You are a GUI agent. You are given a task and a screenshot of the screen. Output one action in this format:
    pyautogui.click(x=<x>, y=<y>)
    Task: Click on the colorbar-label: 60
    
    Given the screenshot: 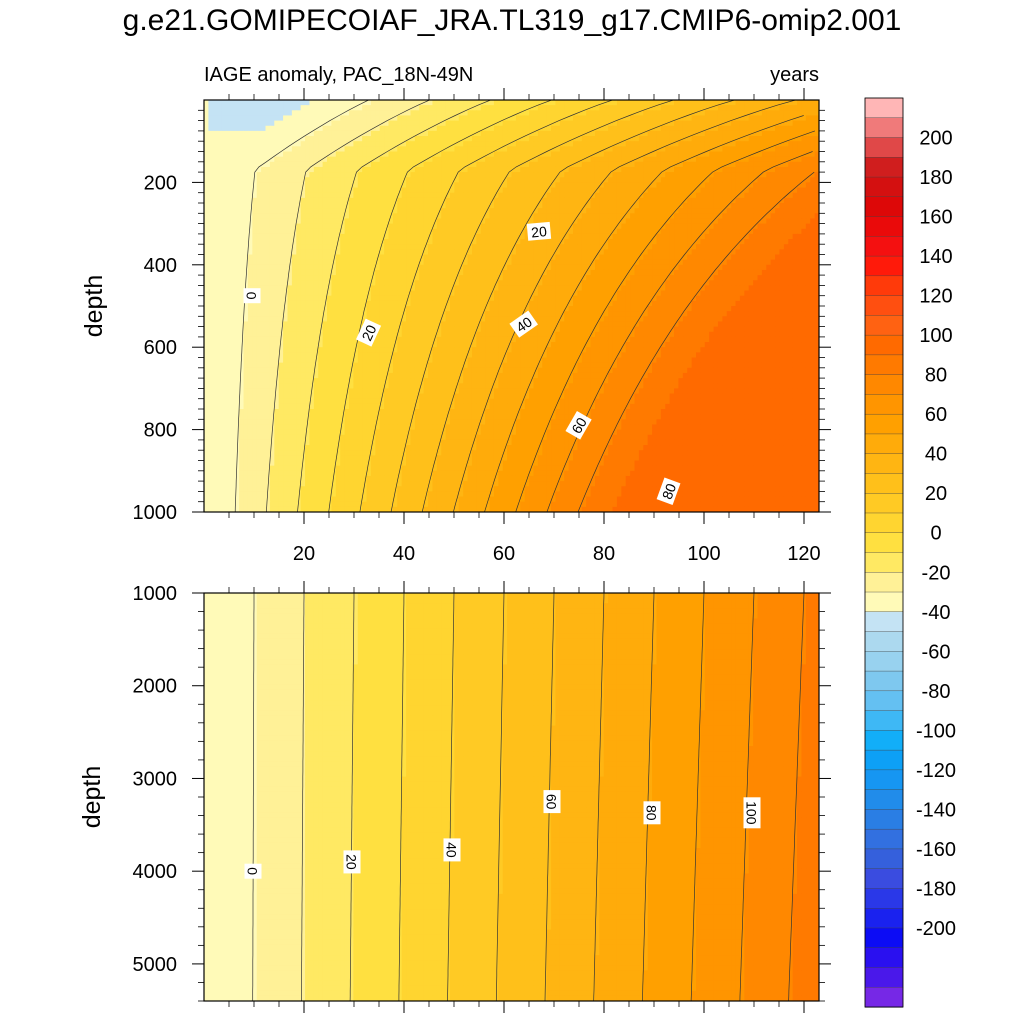 What is the action you would take?
    pyautogui.click(x=936, y=415)
    